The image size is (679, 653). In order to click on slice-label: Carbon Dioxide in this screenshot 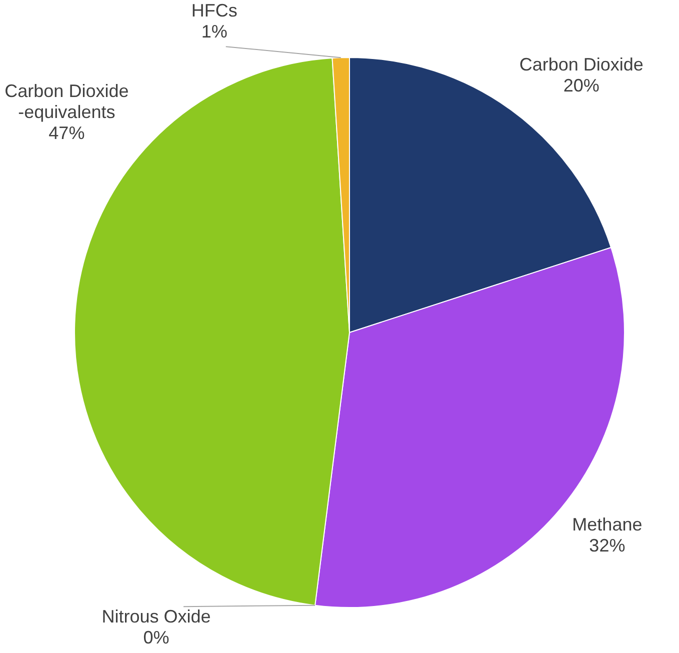, I will do `click(581, 64)`.